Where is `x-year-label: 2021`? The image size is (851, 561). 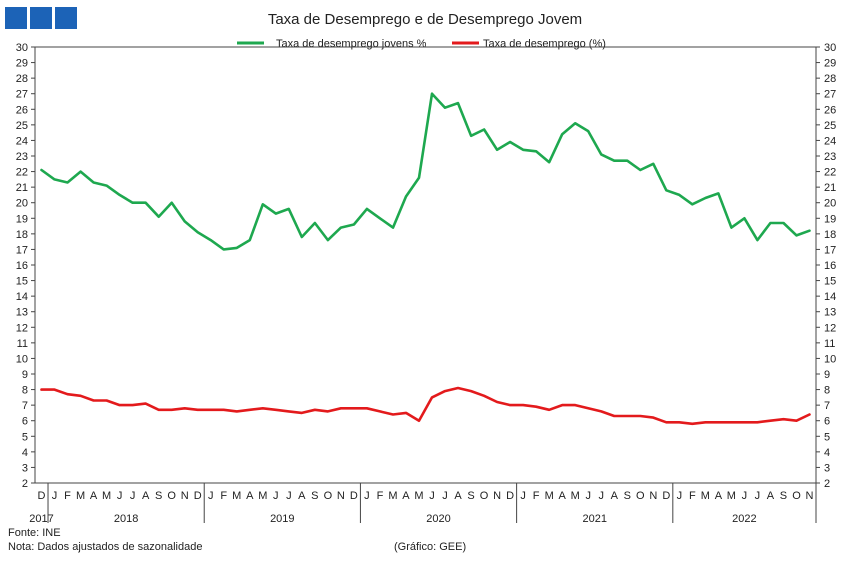 x-year-label: 2021 is located at coordinates (594, 519).